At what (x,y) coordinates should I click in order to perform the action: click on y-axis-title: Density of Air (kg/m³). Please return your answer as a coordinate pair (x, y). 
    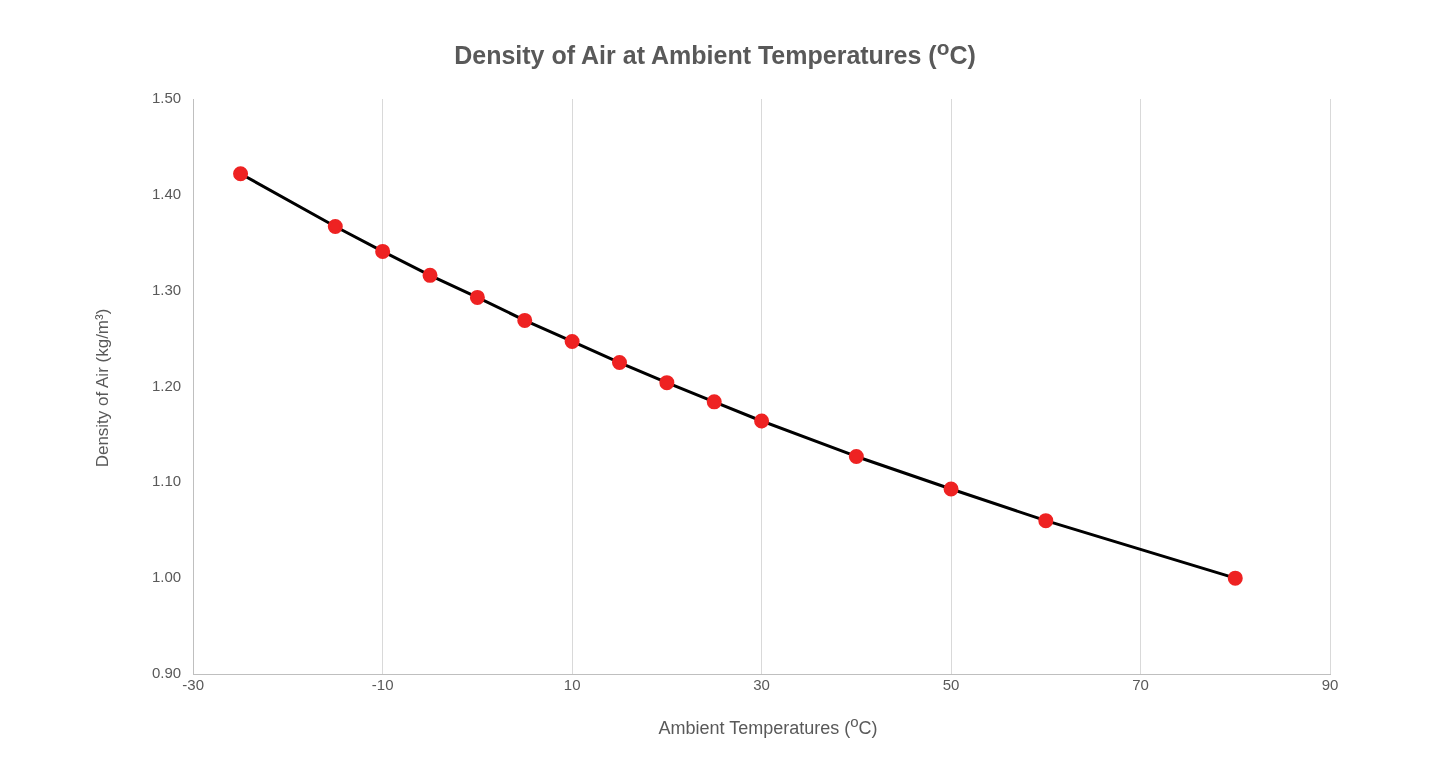
    Looking at the image, I should click on (103, 388).